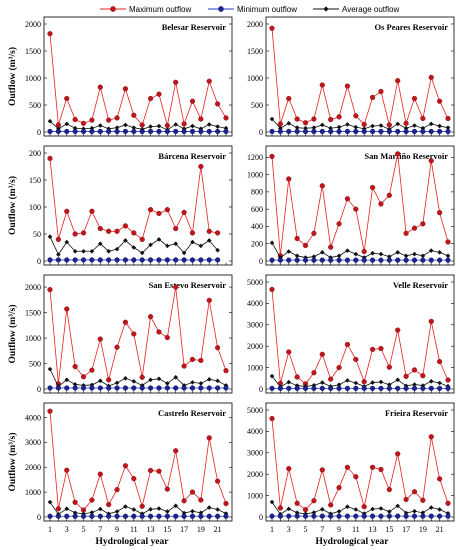 Image resolution: width=456 pixels, height=550 pixels. I want to click on x-tick-label: 9, so click(117, 529).